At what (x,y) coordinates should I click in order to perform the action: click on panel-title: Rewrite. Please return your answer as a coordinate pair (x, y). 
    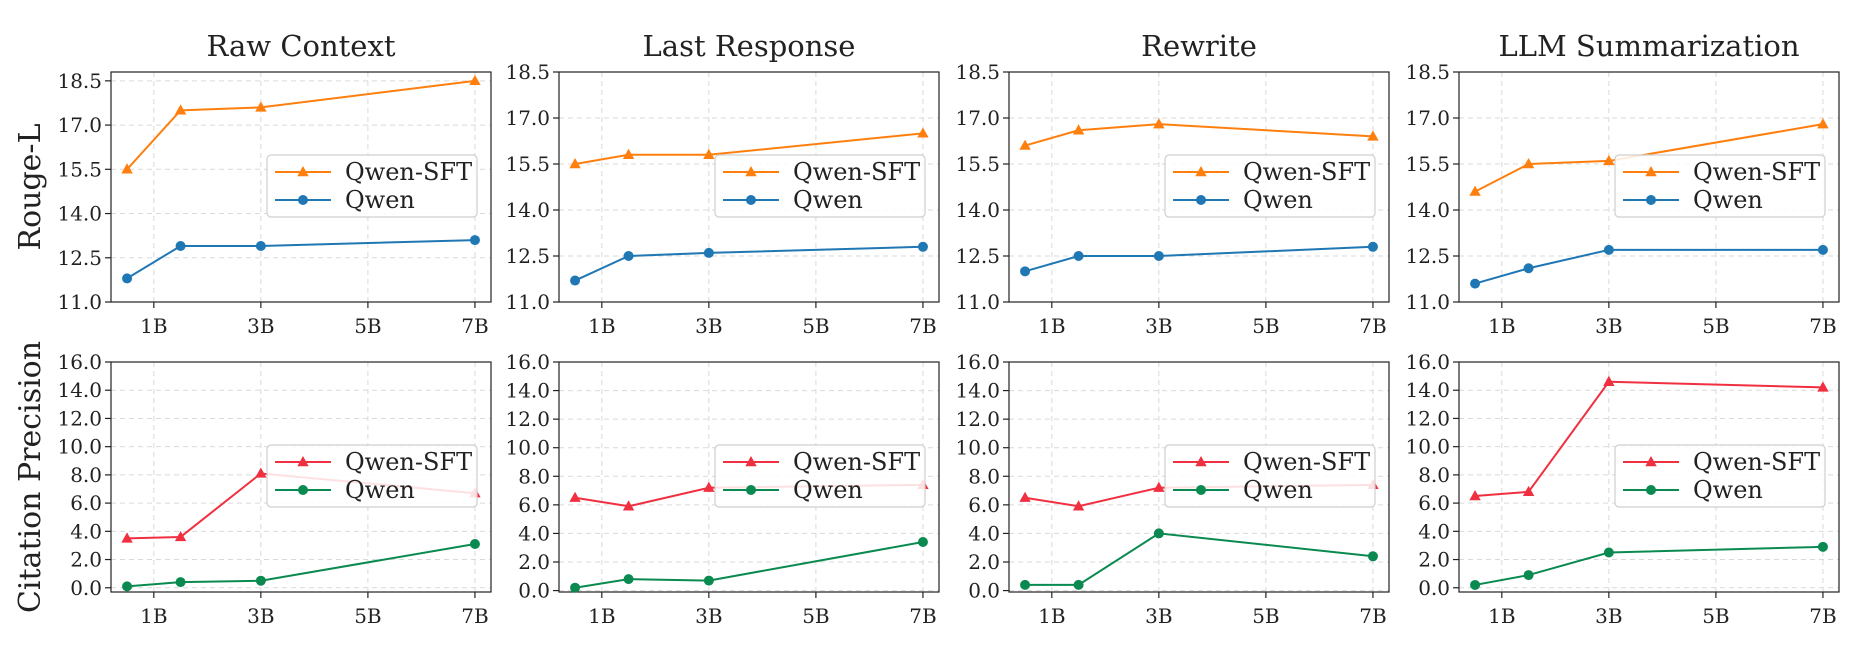
    Looking at the image, I should click on (1199, 46).